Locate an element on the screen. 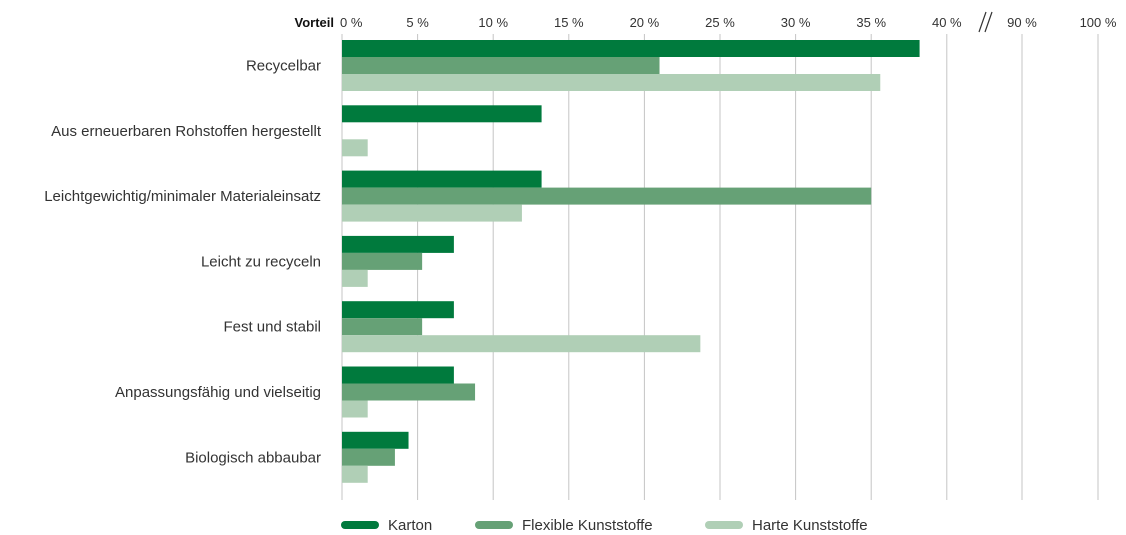  bar-s2-c0 is located at coordinates (611, 82).